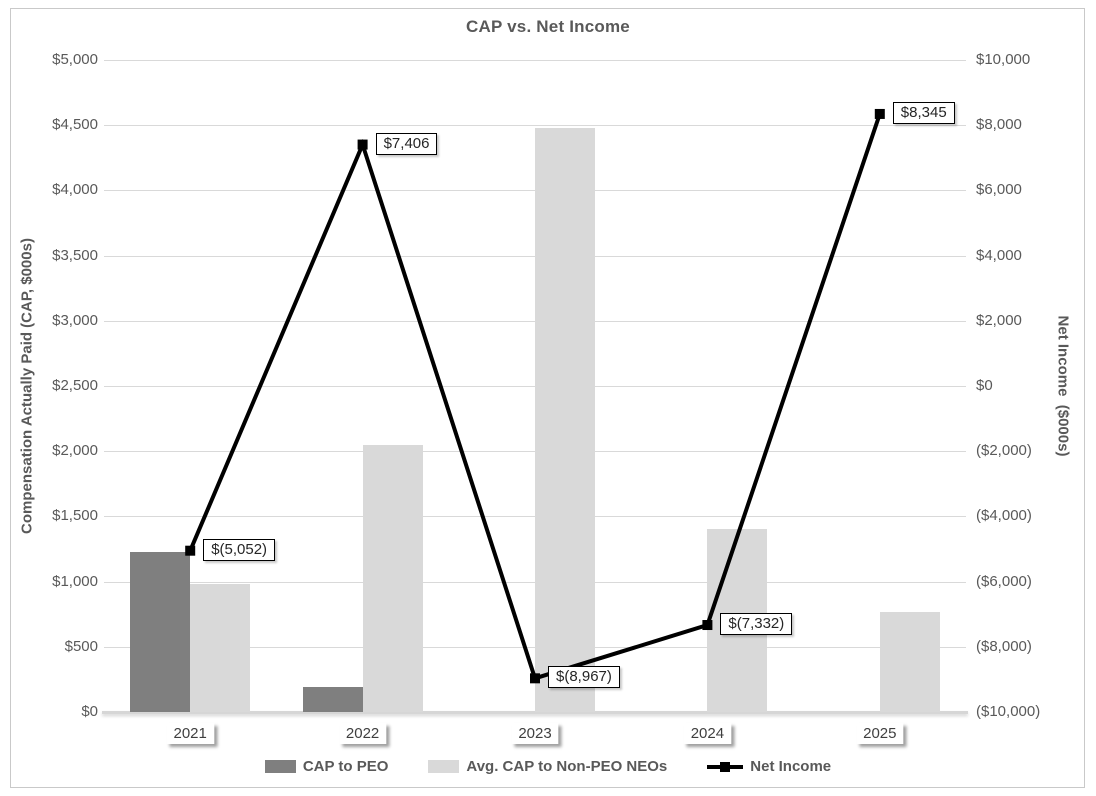 Image resolution: width=1096 pixels, height=796 pixels. I want to click on bar-cap-to-peo-2021, so click(160, 631).